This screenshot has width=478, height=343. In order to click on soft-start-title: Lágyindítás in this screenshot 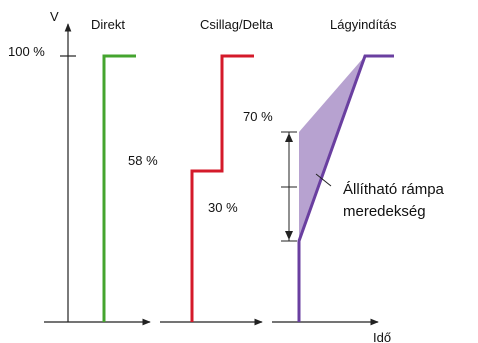, I will do `click(363, 24)`.